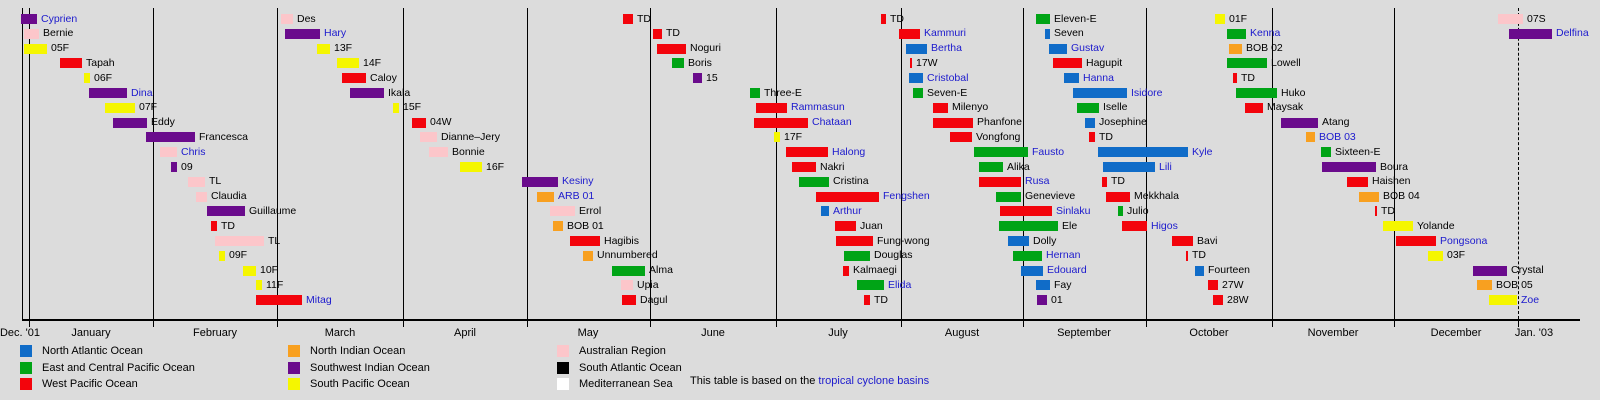 Image resolution: width=1600 pixels, height=400 pixels. Describe the element at coordinates (215, 333) in the screenshot. I see `month-label: February` at that location.